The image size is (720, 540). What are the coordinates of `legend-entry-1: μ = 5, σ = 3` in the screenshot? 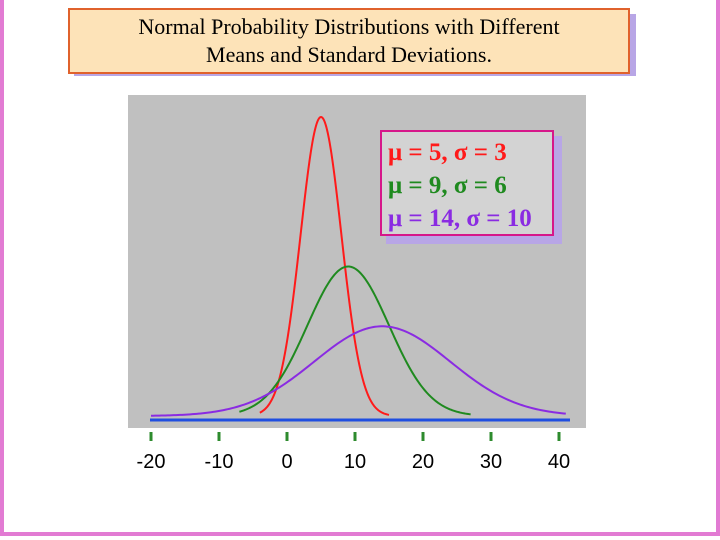 It's located at (447, 152).